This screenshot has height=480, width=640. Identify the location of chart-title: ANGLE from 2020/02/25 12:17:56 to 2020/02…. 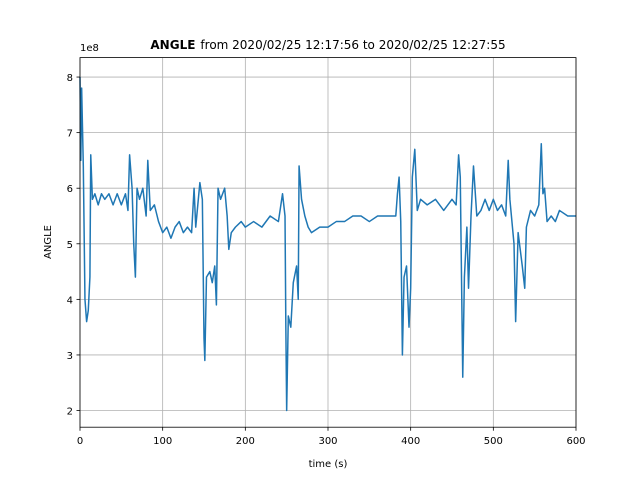
(327, 45).